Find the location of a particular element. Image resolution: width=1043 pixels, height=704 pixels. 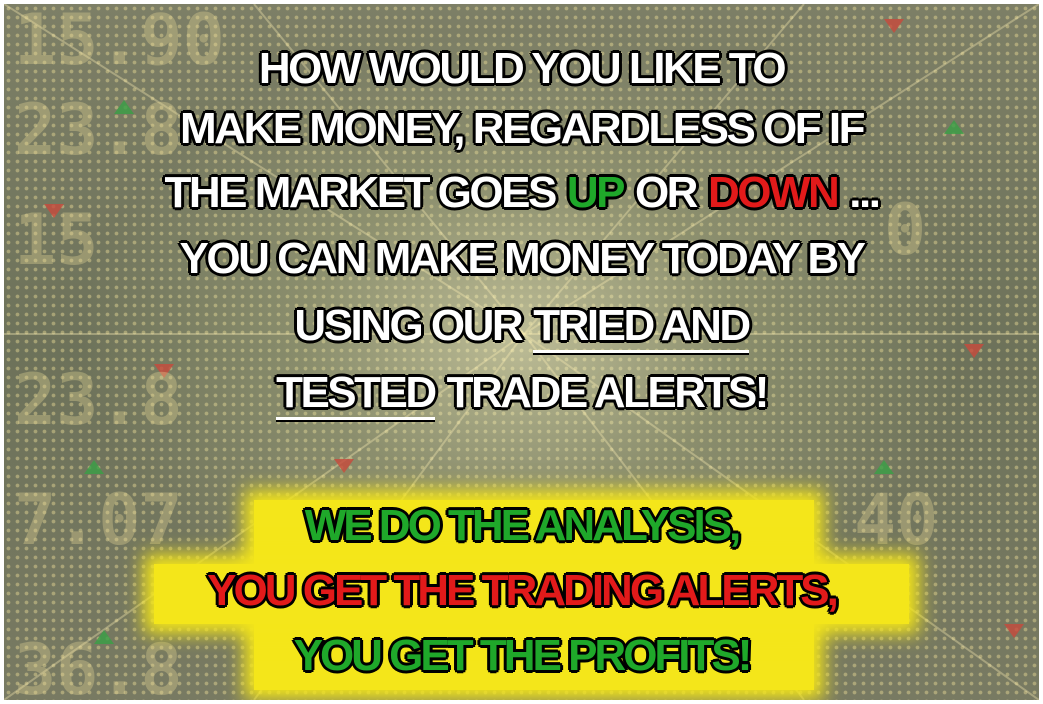

headline-text: TRADE ALERTS! is located at coordinates (608, 392).